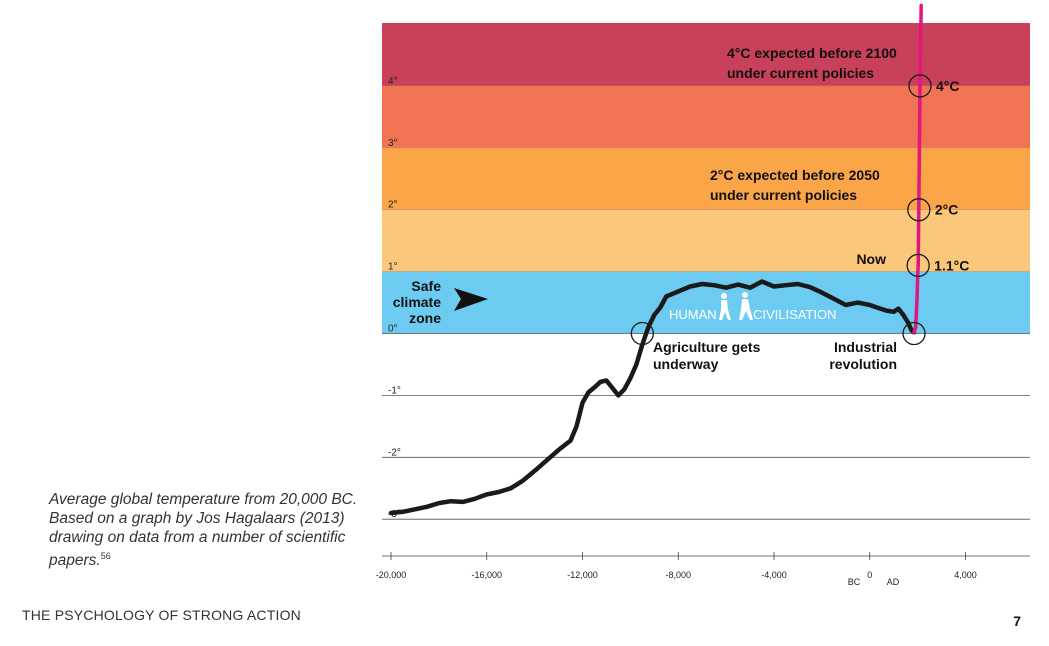 This screenshot has height=646, width=1049. What do you see at coordinates (417, 302) in the screenshot?
I see `safe-zone-line2: climate` at bounding box center [417, 302].